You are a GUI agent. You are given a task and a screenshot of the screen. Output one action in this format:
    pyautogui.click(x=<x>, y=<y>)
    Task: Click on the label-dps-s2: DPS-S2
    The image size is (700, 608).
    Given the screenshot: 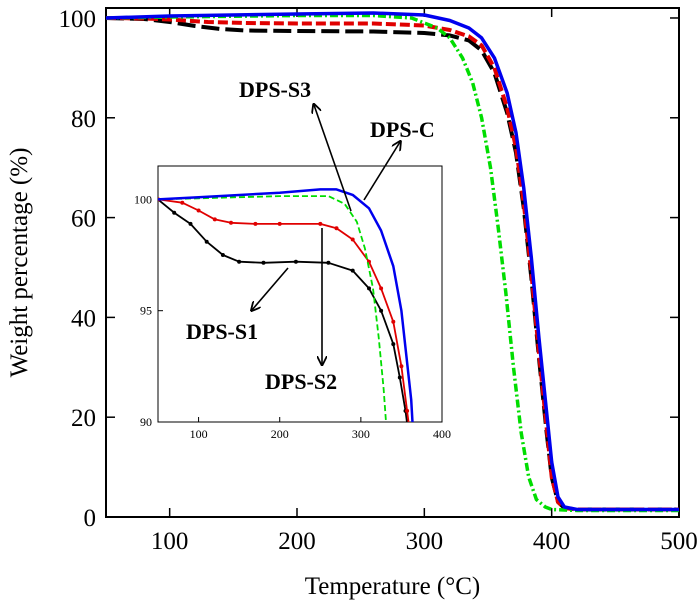 What is the action you would take?
    pyautogui.click(x=301, y=381)
    